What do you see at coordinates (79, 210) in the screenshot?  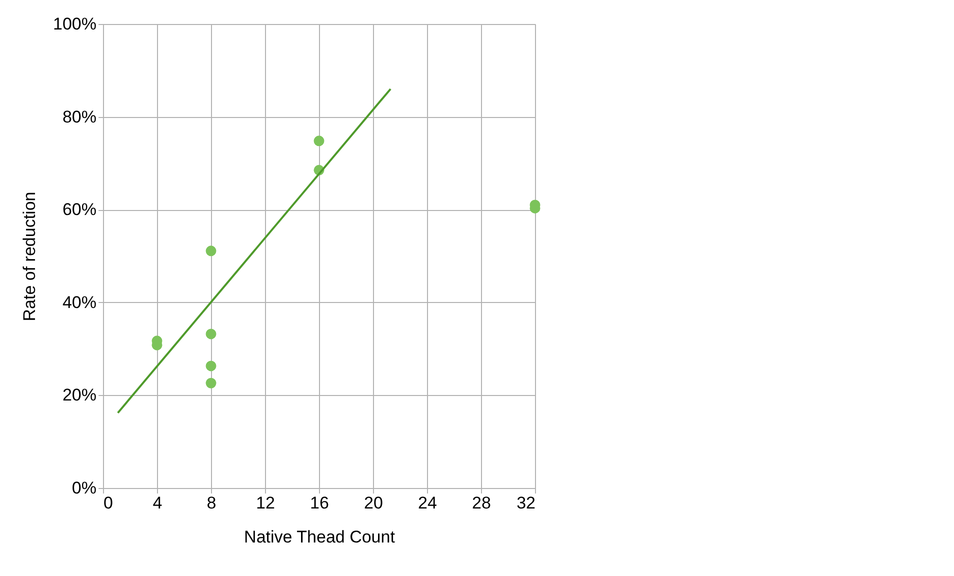 I see `y-tick-label: 60%` at bounding box center [79, 210].